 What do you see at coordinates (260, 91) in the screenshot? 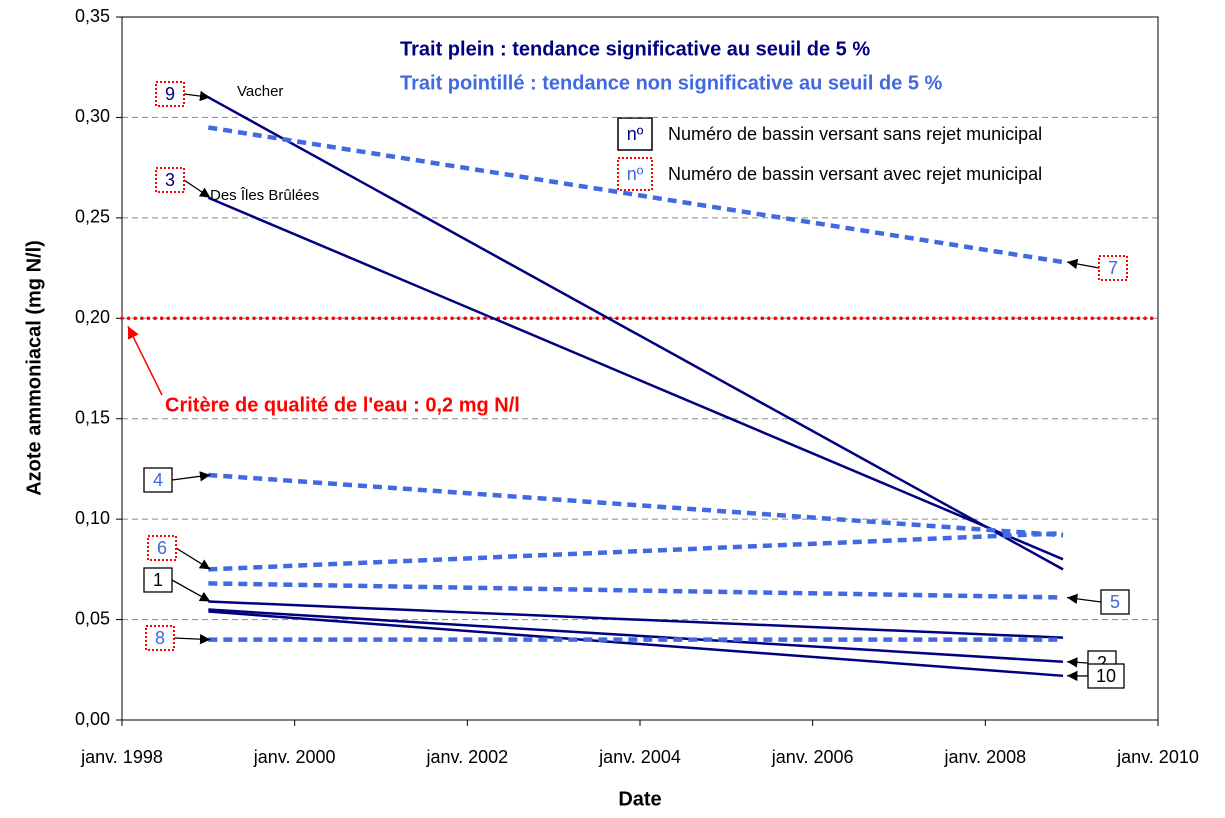
I see `series-annotation: Vacher` at bounding box center [260, 91].